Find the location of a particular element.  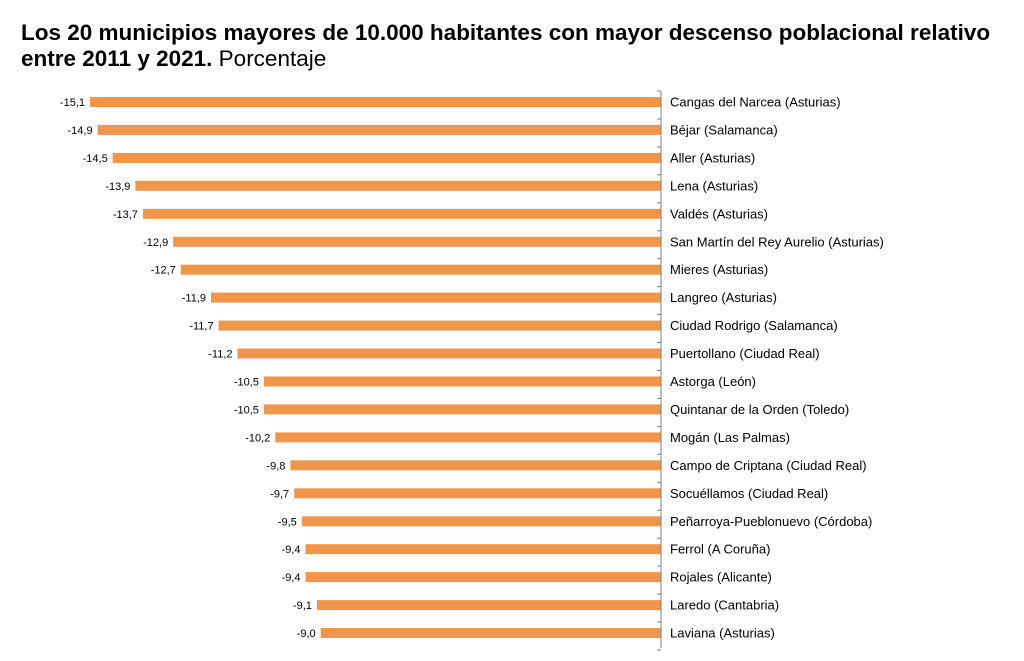

value-label: -12,7 is located at coordinates (163, 271).